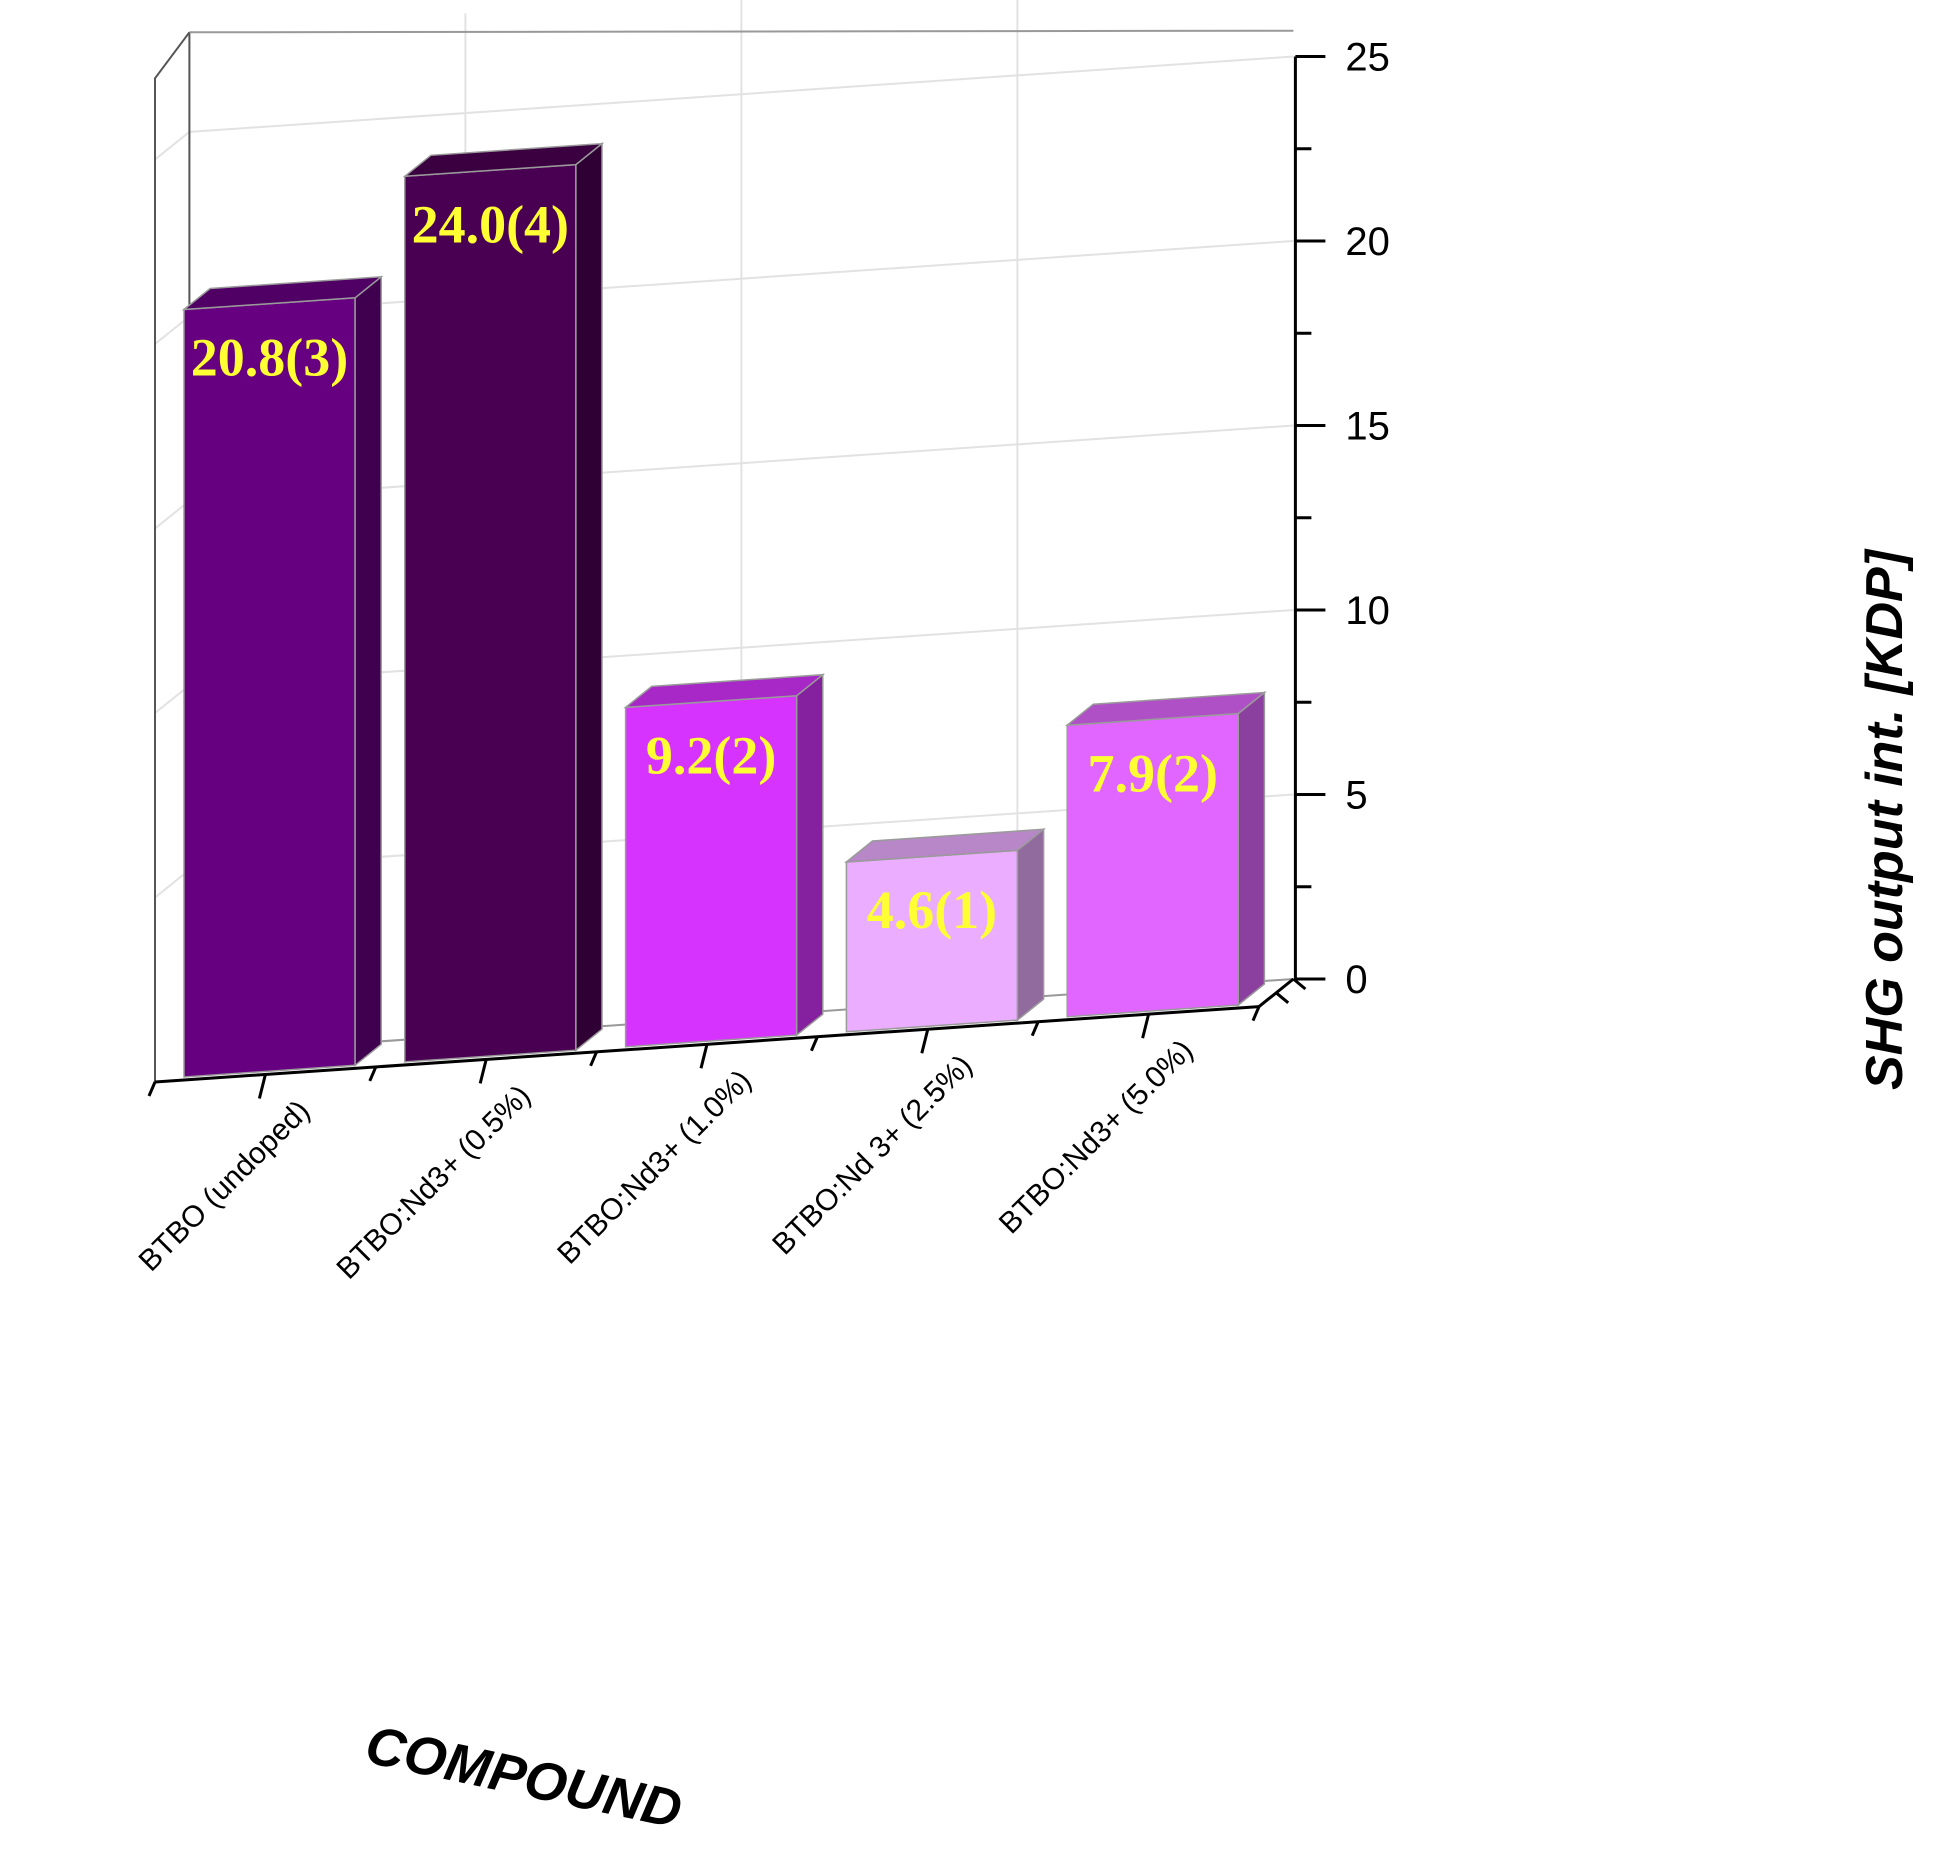 The image size is (1952, 1862). Describe the element at coordinates (872, 1155) in the screenshot. I see `x-tick-label: BTBO:Nd 3+ (2.5%)` at that location.